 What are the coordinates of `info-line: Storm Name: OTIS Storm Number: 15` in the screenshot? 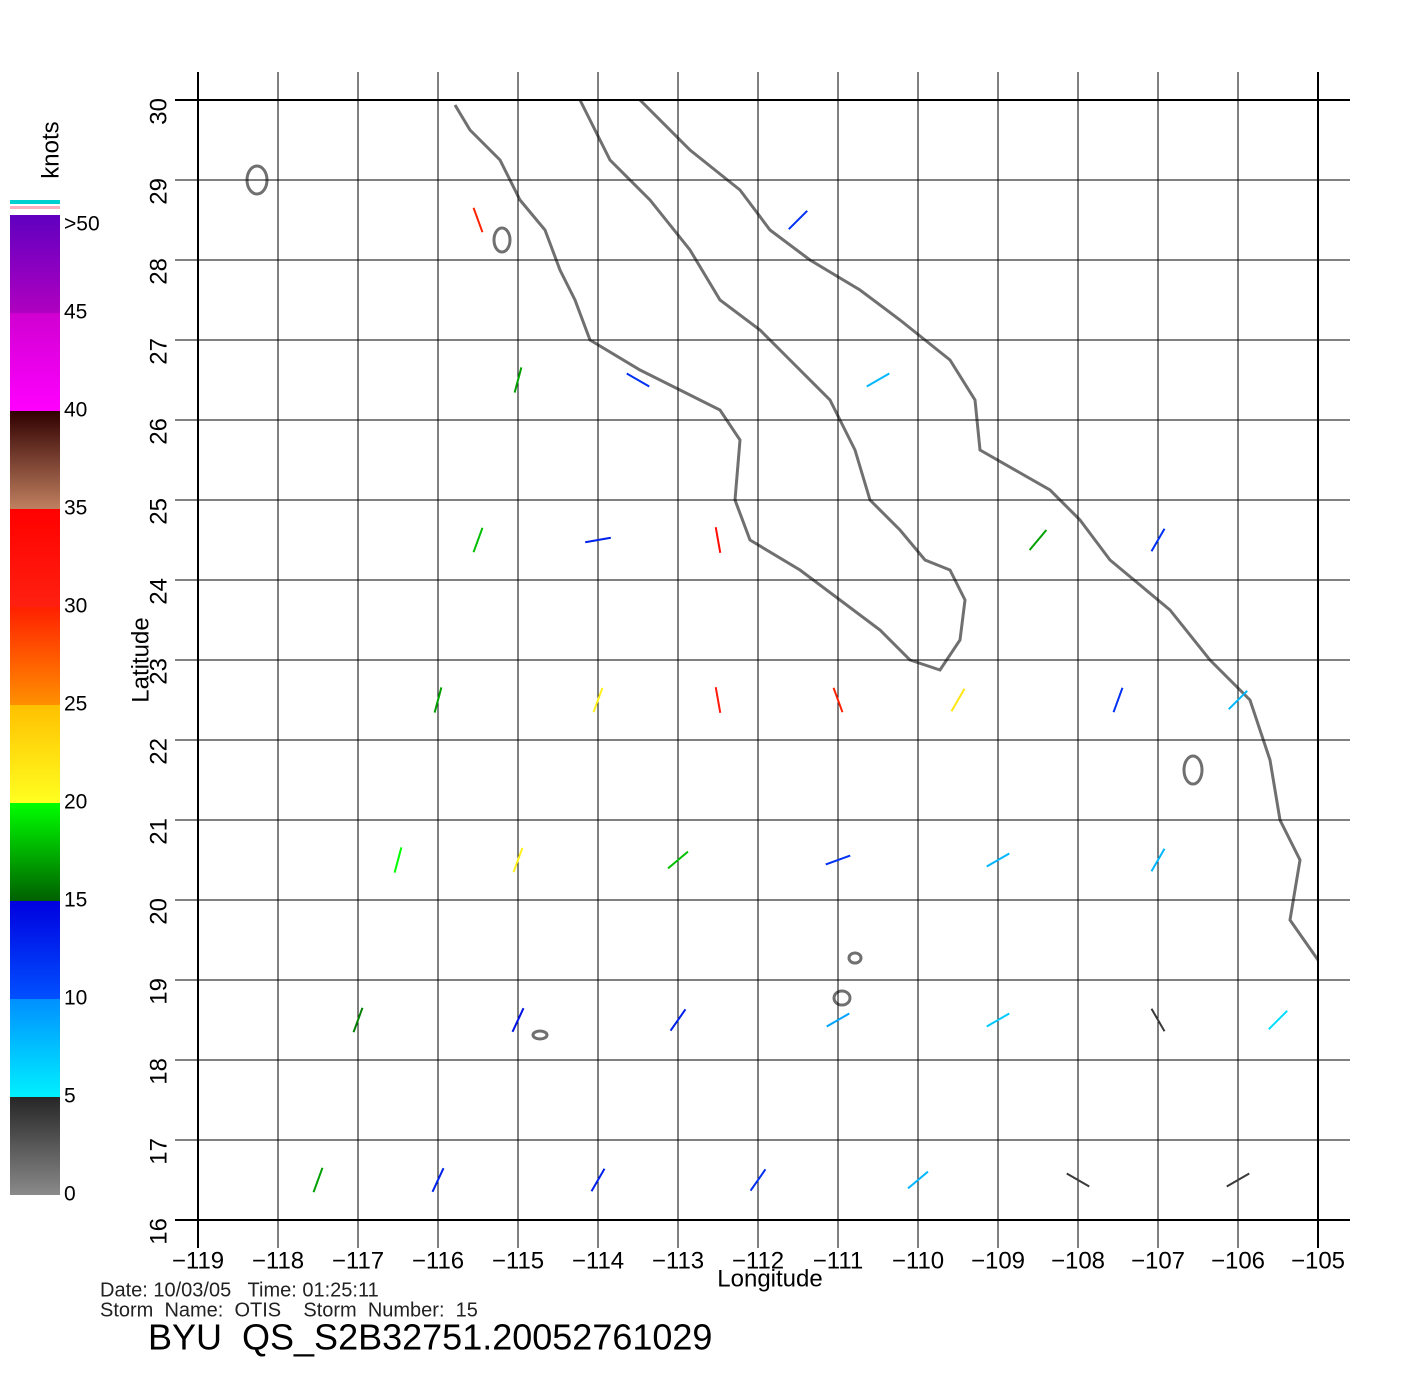 It's located at (289, 1310).